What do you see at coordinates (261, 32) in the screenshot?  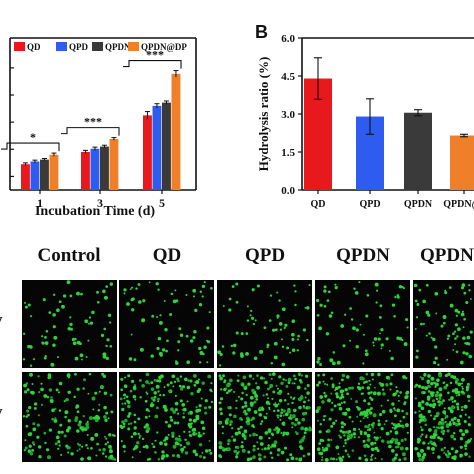 I see `panel-b-letter: B` at bounding box center [261, 32].